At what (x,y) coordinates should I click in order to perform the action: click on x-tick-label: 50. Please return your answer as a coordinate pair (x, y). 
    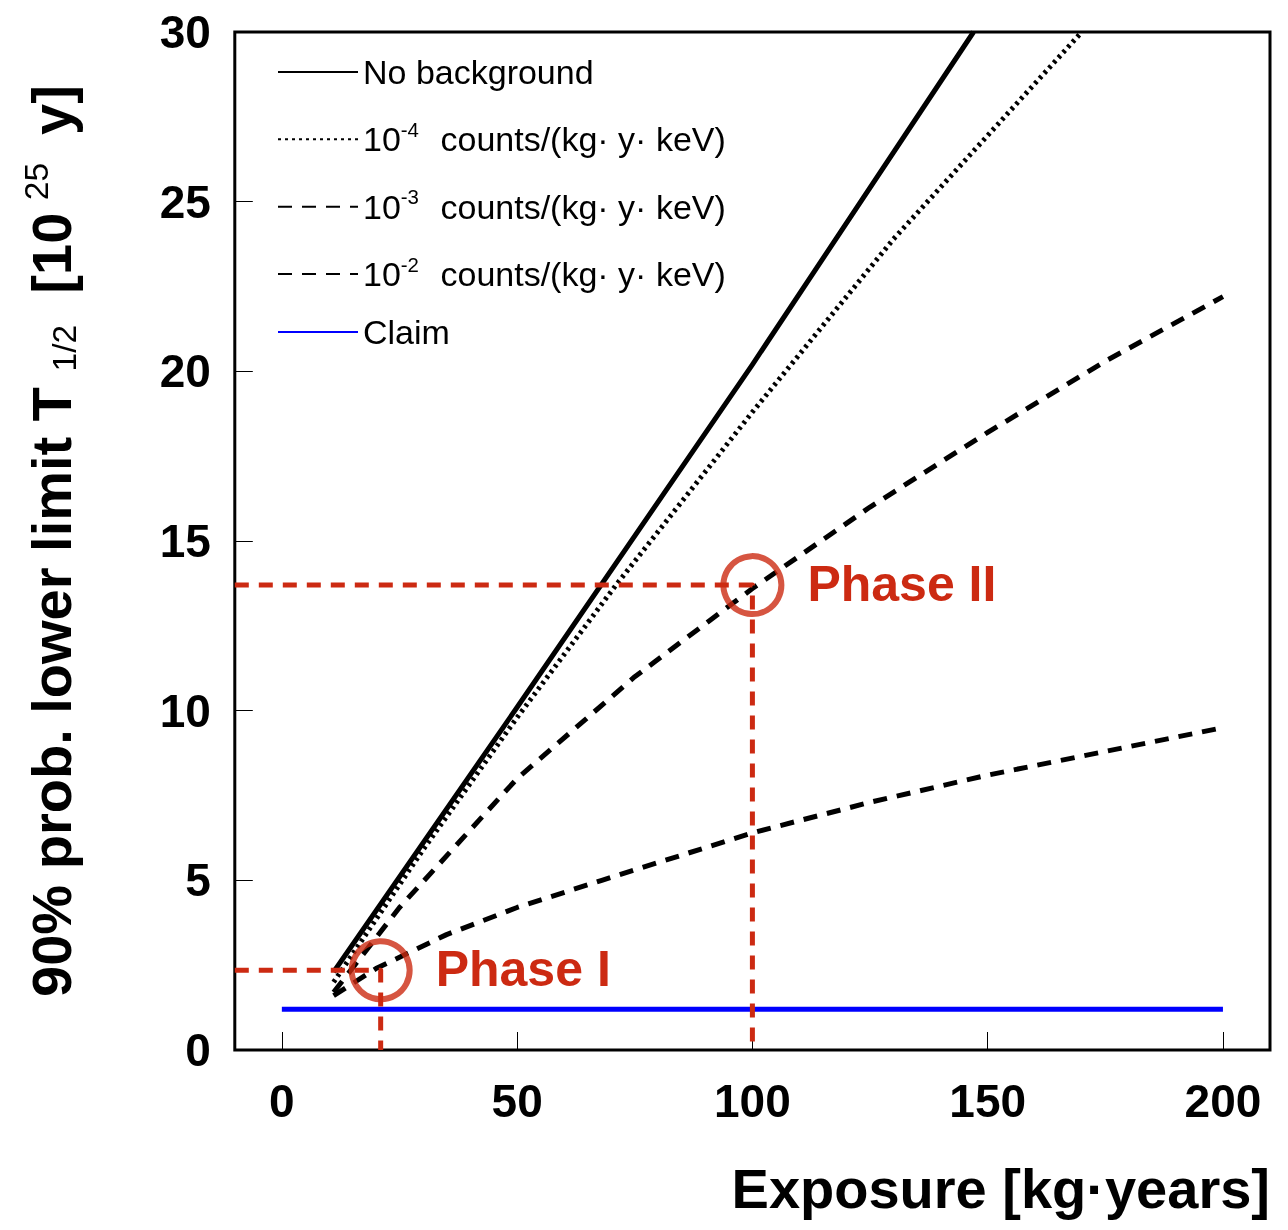
    Looking at the image, I should click on (517, 1101).